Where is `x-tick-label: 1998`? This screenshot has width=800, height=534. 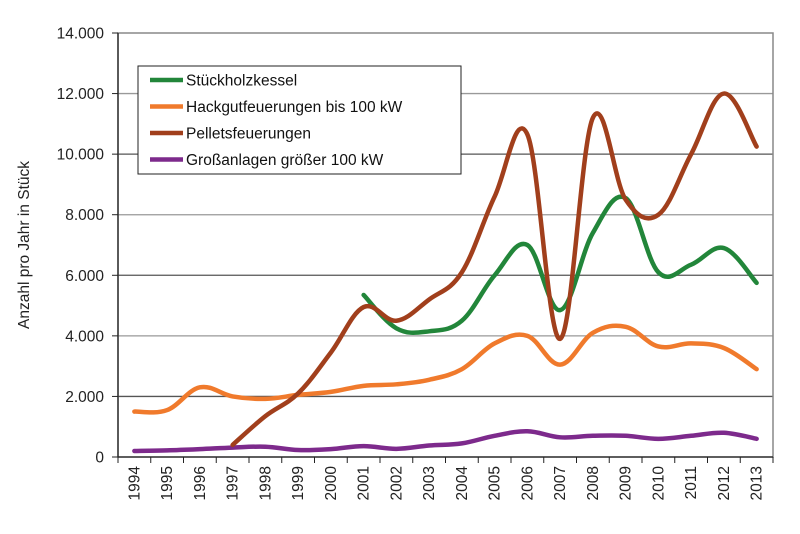 x-tick-label: 1998 is located at coordinates (265, 483).